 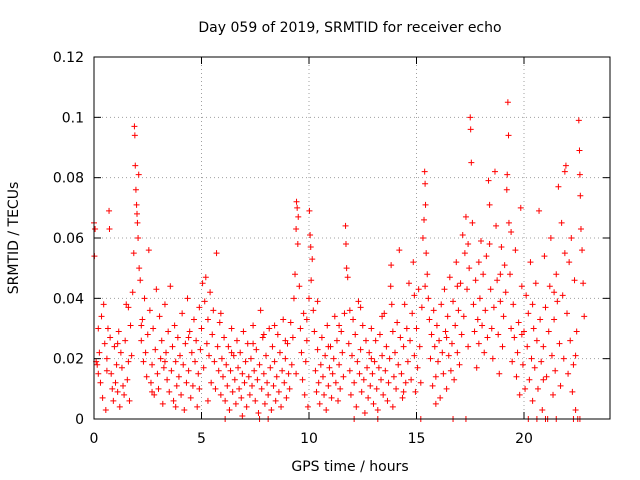 I want to click on y-axis-label: SRMTID / TECUs, so click(x=14, y=238).